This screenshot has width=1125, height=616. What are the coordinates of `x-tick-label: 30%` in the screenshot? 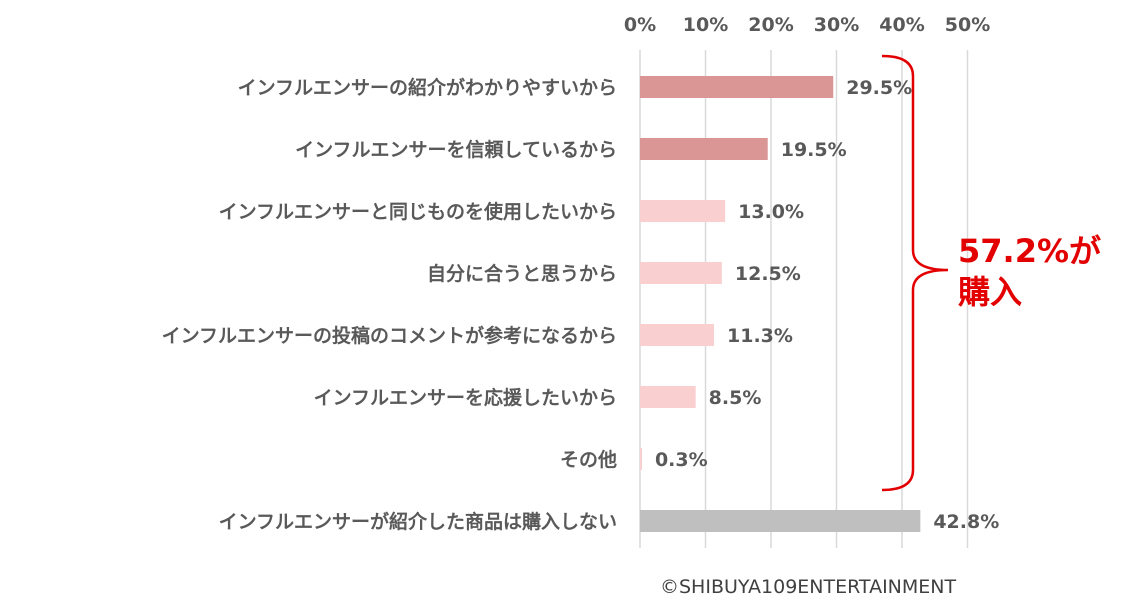 It's located at (836, 25).